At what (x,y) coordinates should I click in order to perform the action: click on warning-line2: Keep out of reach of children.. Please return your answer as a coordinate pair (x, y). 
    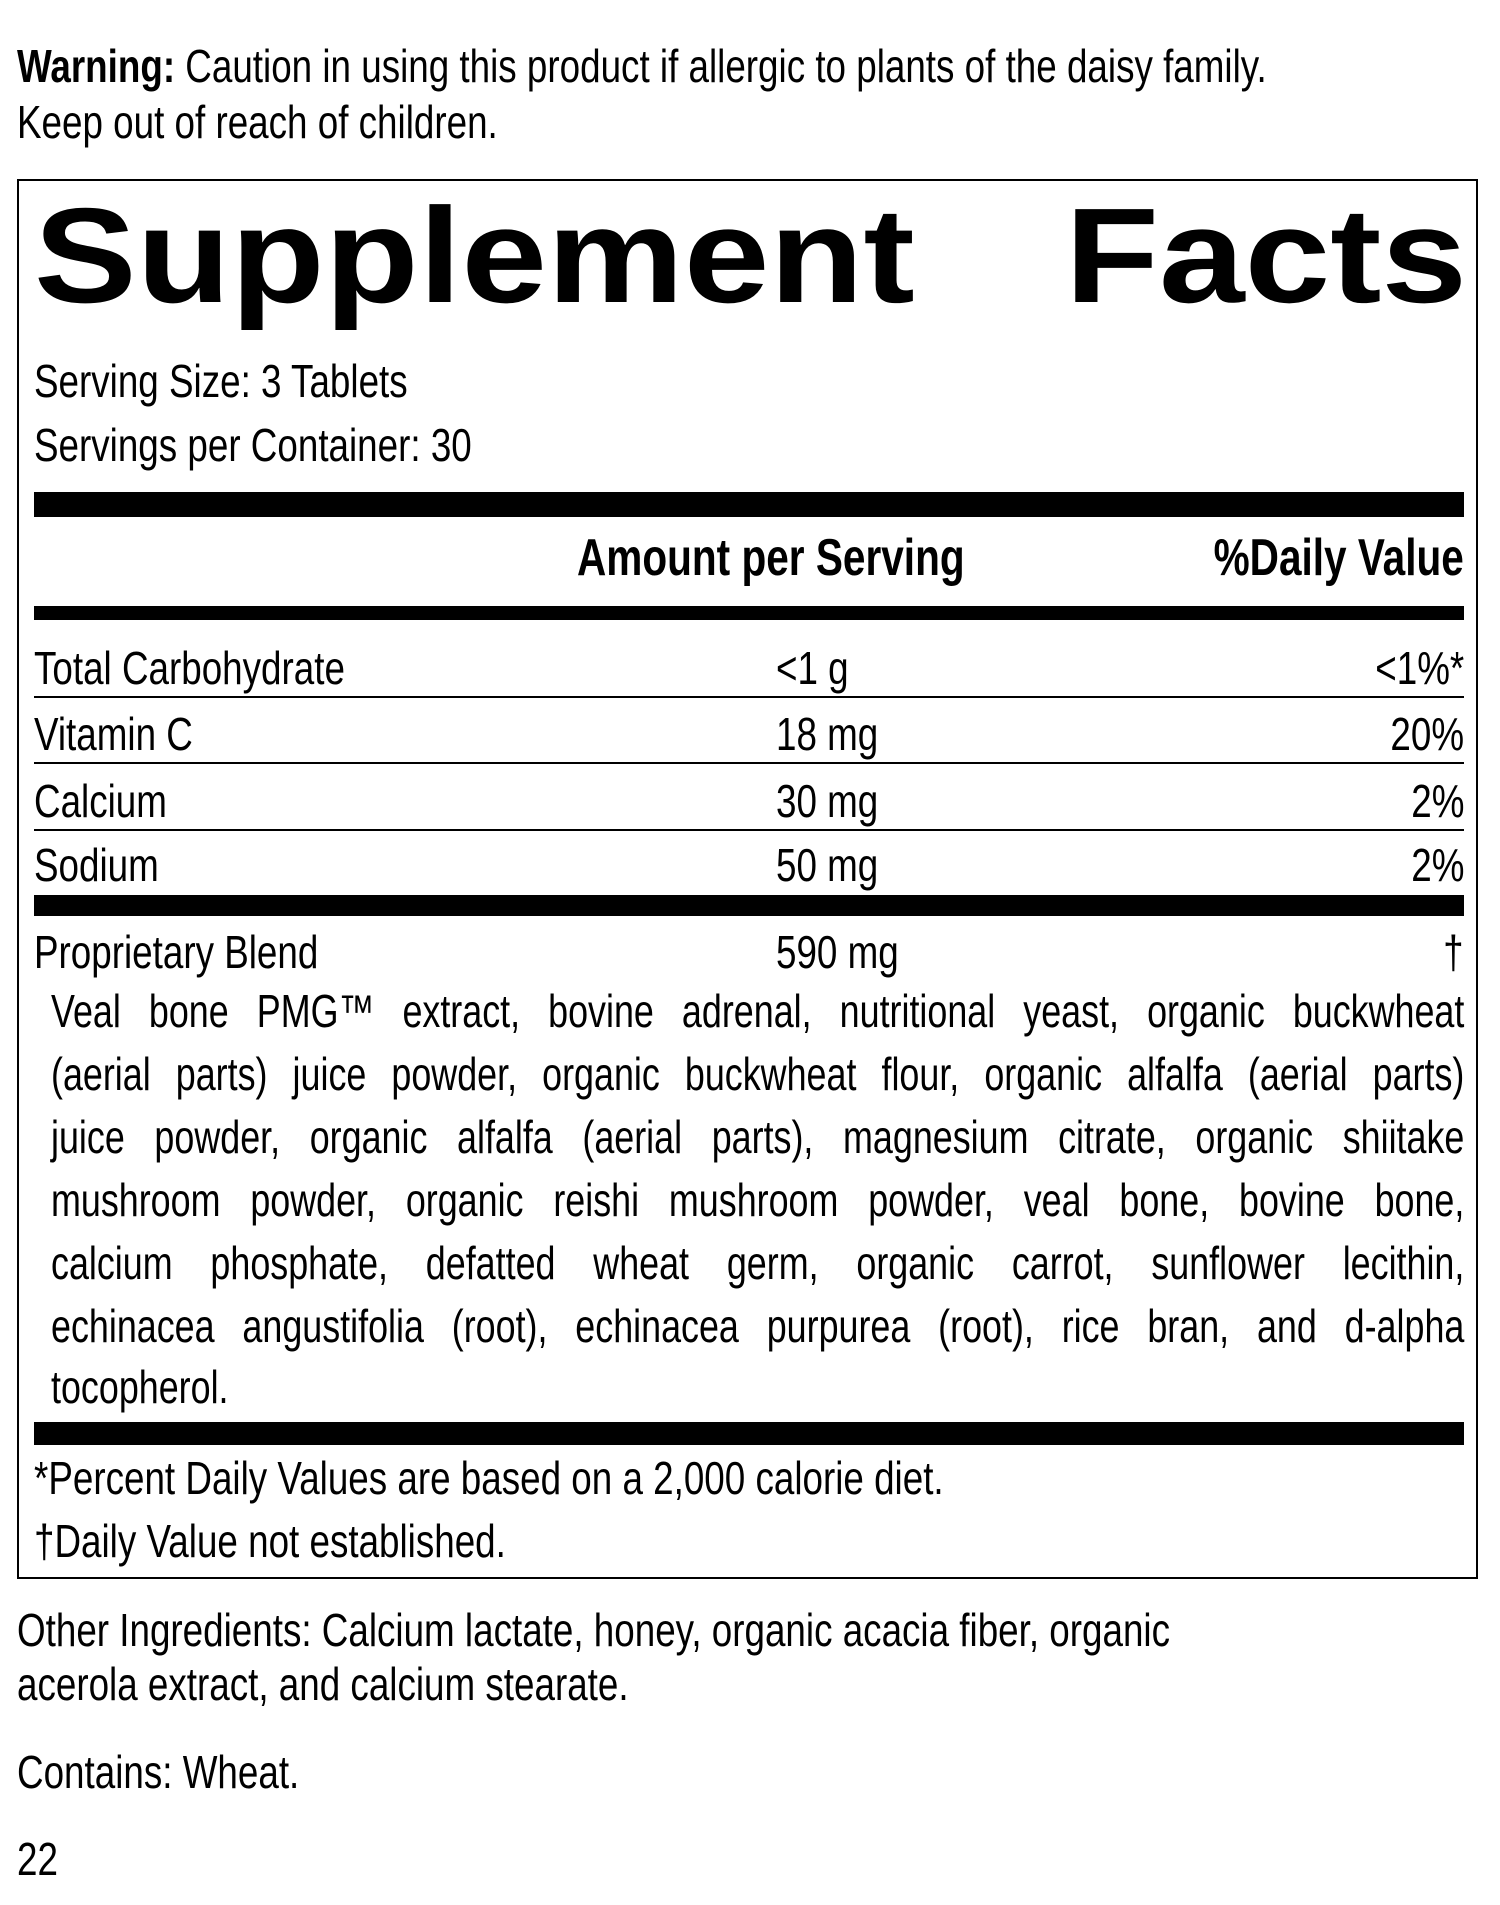
    Looking at the image, I should click on (257, 122).